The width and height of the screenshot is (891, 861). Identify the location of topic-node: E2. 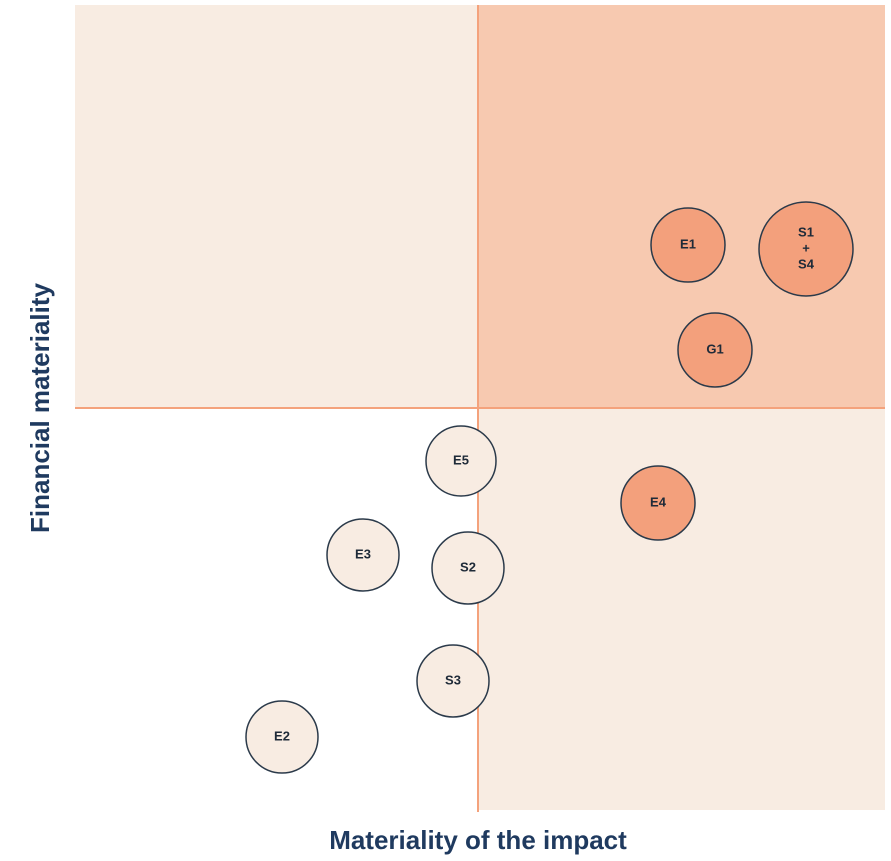
(282, 737).